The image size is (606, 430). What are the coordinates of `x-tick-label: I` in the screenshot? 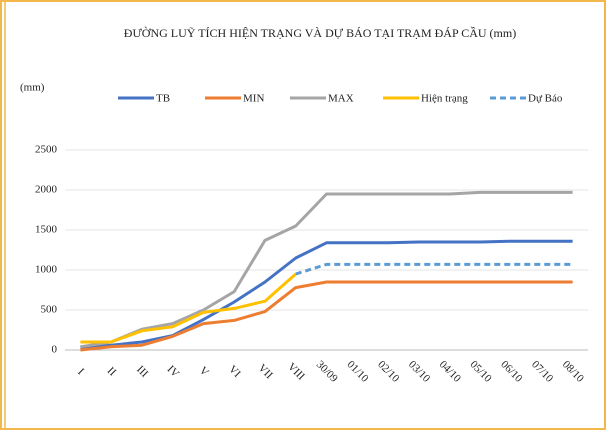 It's located at (80, 371).